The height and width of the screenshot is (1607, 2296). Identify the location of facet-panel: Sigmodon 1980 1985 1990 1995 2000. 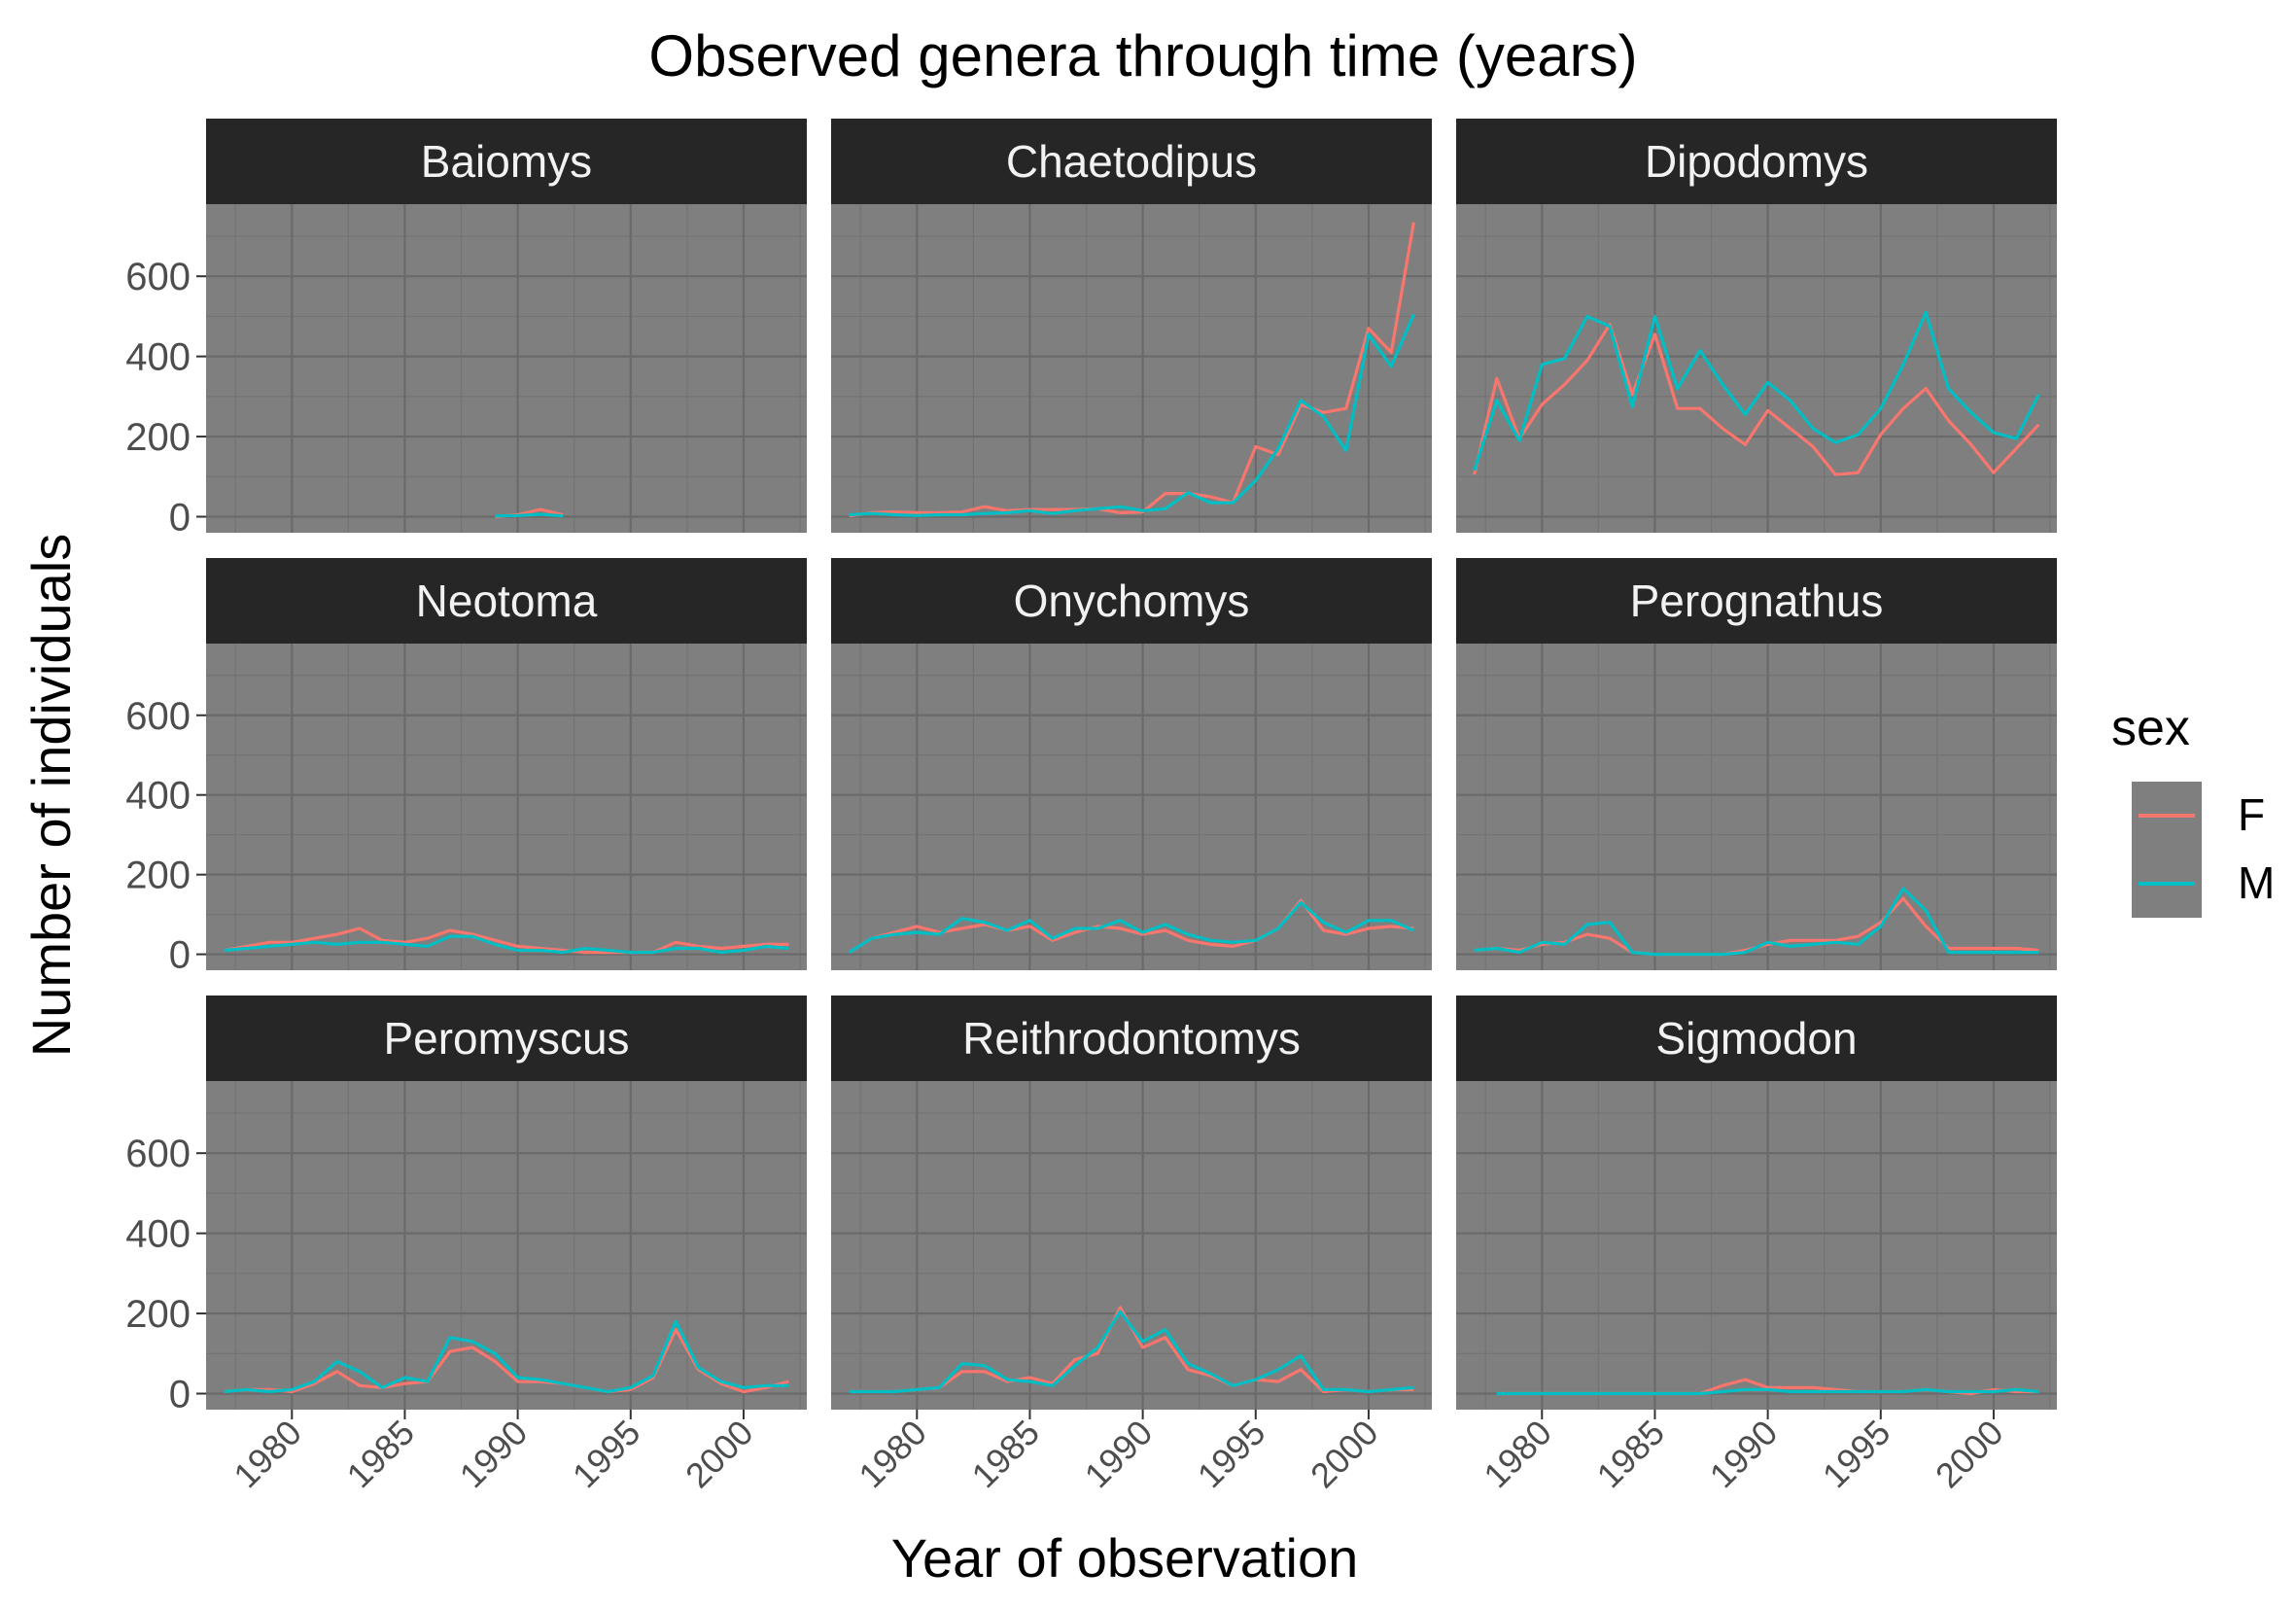
(1756, 1245).